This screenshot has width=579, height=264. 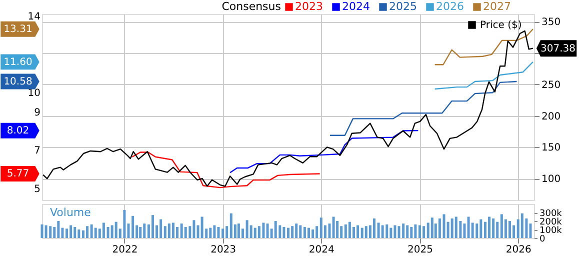 What do you see at coordinates (519, 250) in the screenshot?
I see `x-tick-label: 2026` at bounding box center [519, 250].